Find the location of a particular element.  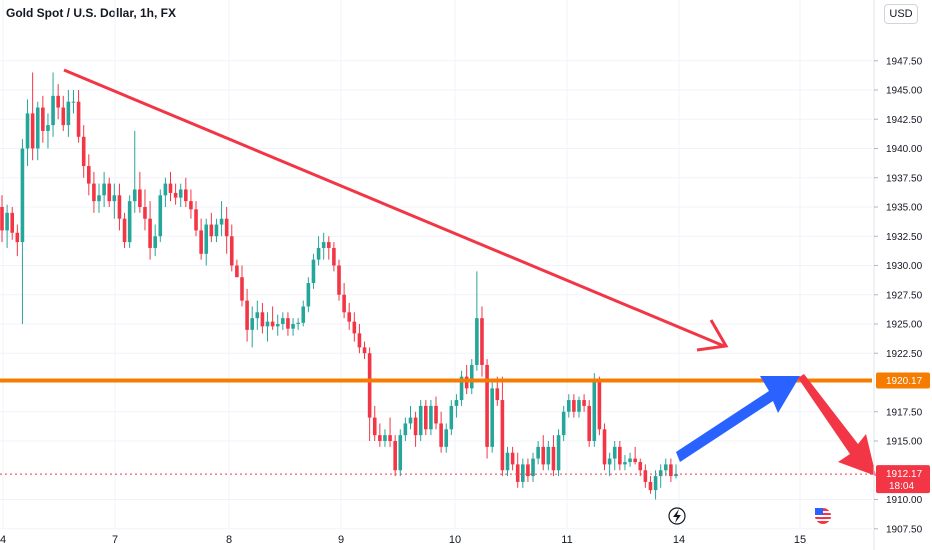

countdown-label: 18:04 is located at coordinates (901, 486).